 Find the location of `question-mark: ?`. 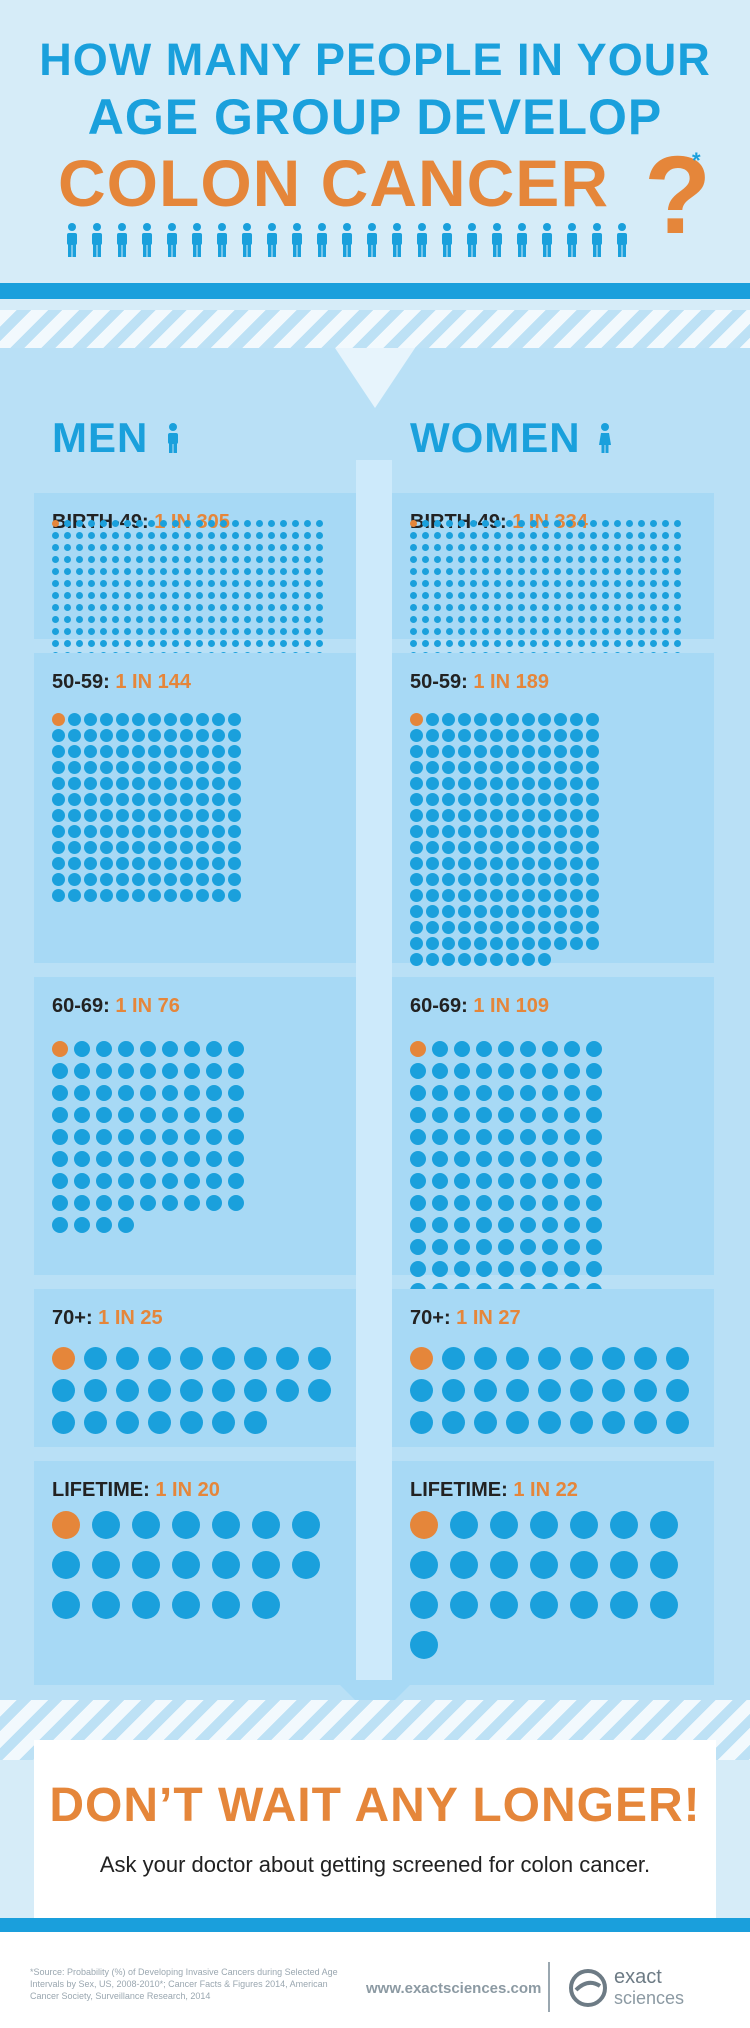

question-mark: ? is located at coordinates (678, 195).